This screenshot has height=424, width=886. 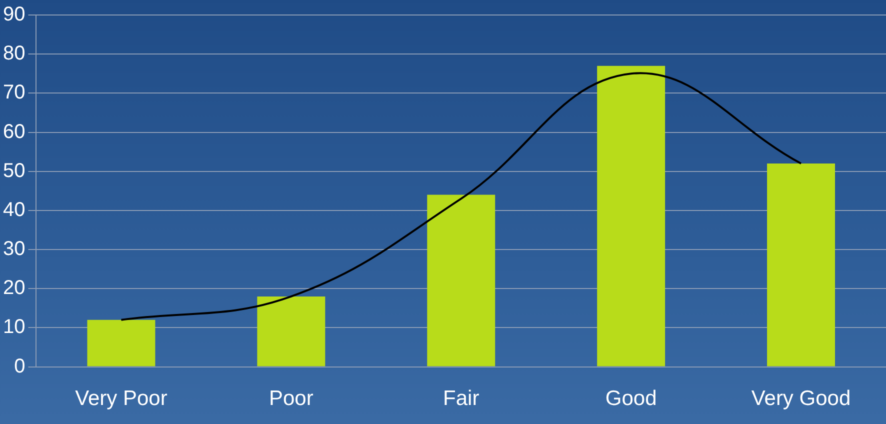 I want to click on y-tick-label: 0, so click(x=20, y=366).